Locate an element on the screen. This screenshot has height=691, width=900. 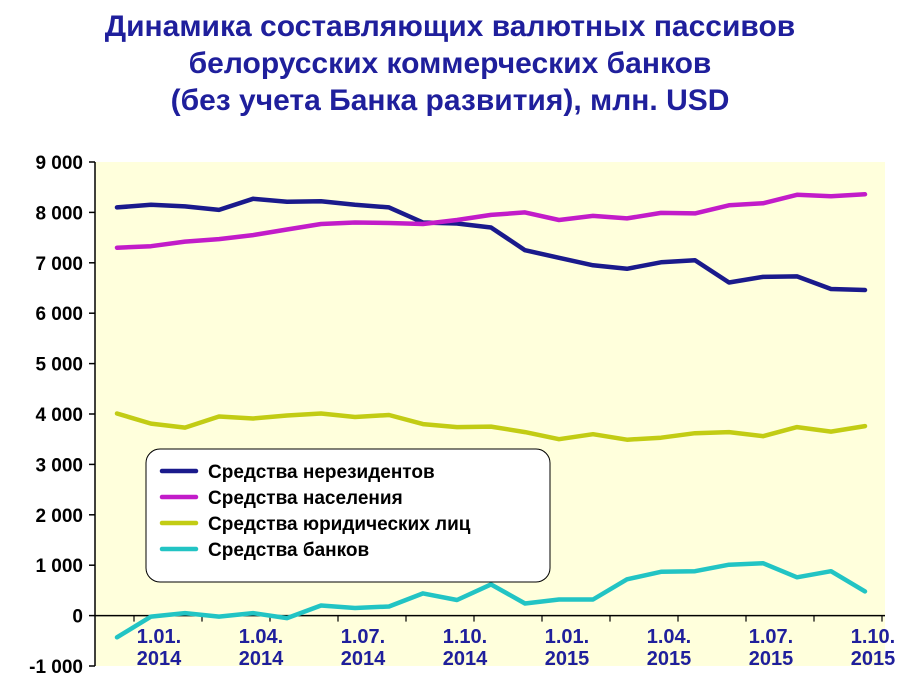
legend-entry: Средства нерезидентов is located at coordinates (321, 472).